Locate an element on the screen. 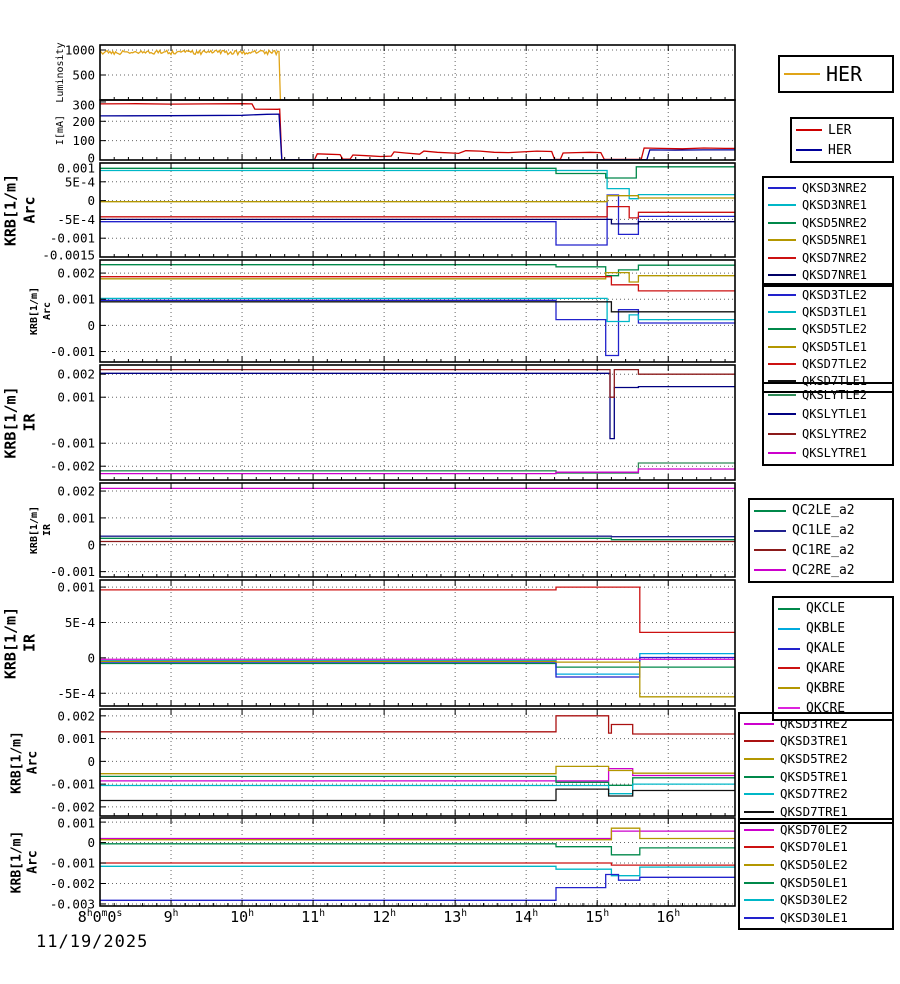  legend-label: HER is located at coordinates (844, 74).